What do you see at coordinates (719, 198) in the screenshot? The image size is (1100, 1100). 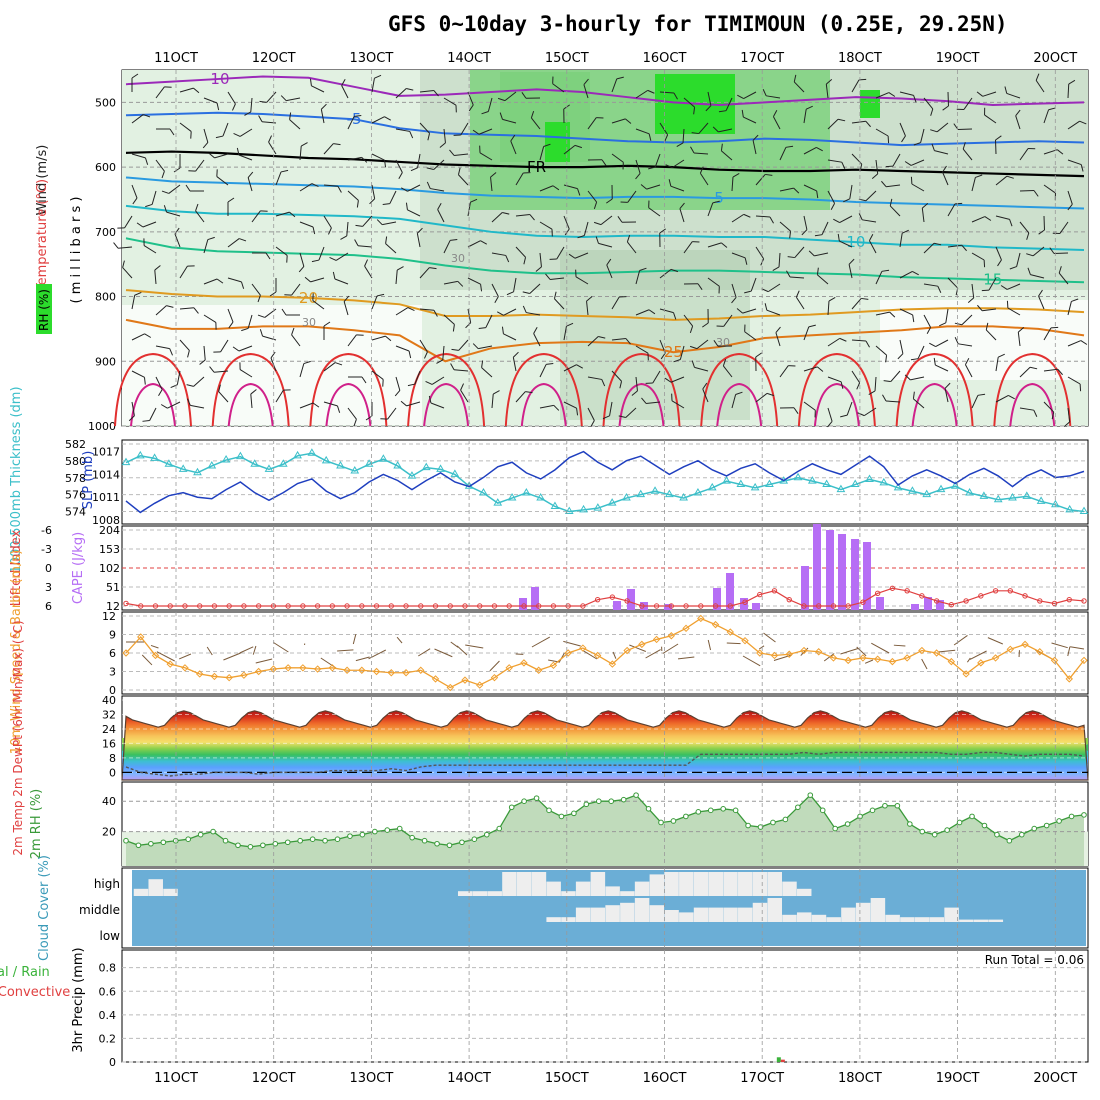 I see `isotherm-label: 5` at bounding box center [719, 198].